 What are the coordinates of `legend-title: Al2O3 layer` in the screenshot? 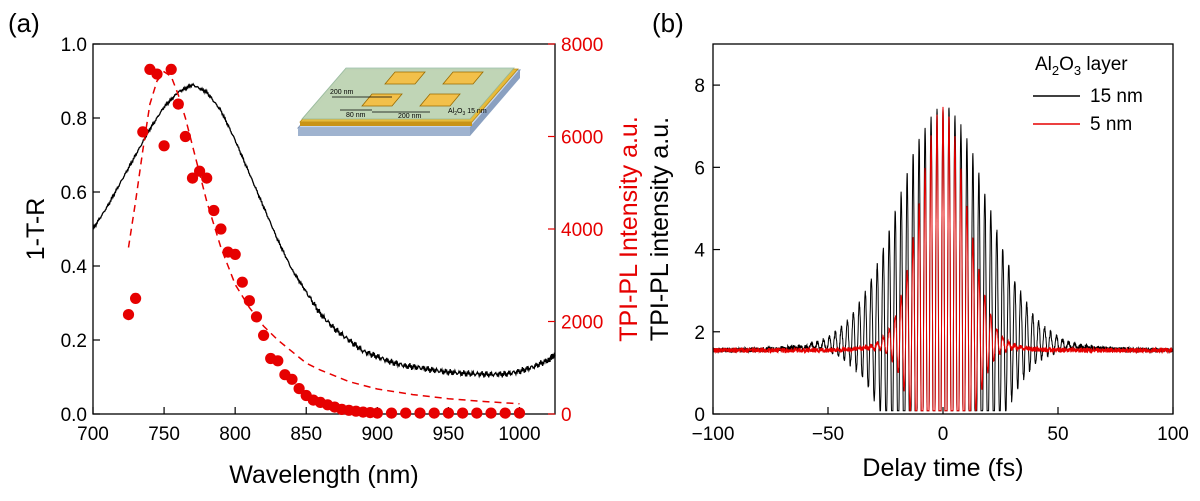 It's located at (1081, 66).